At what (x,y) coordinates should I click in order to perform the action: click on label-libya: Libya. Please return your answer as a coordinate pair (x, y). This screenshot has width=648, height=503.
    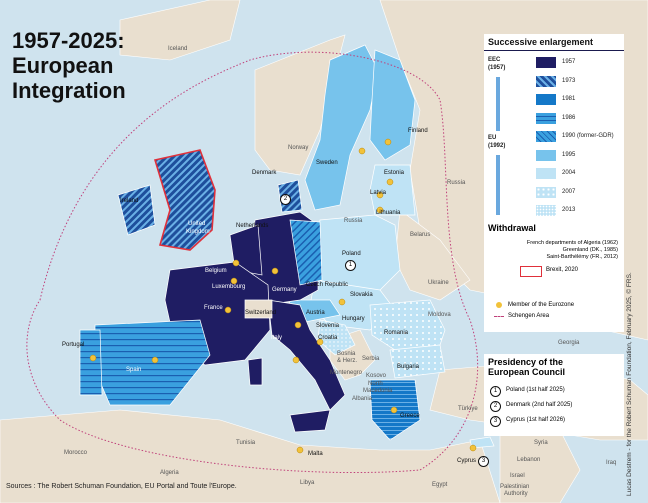
    Looking at the image, I should click on (307, 483).